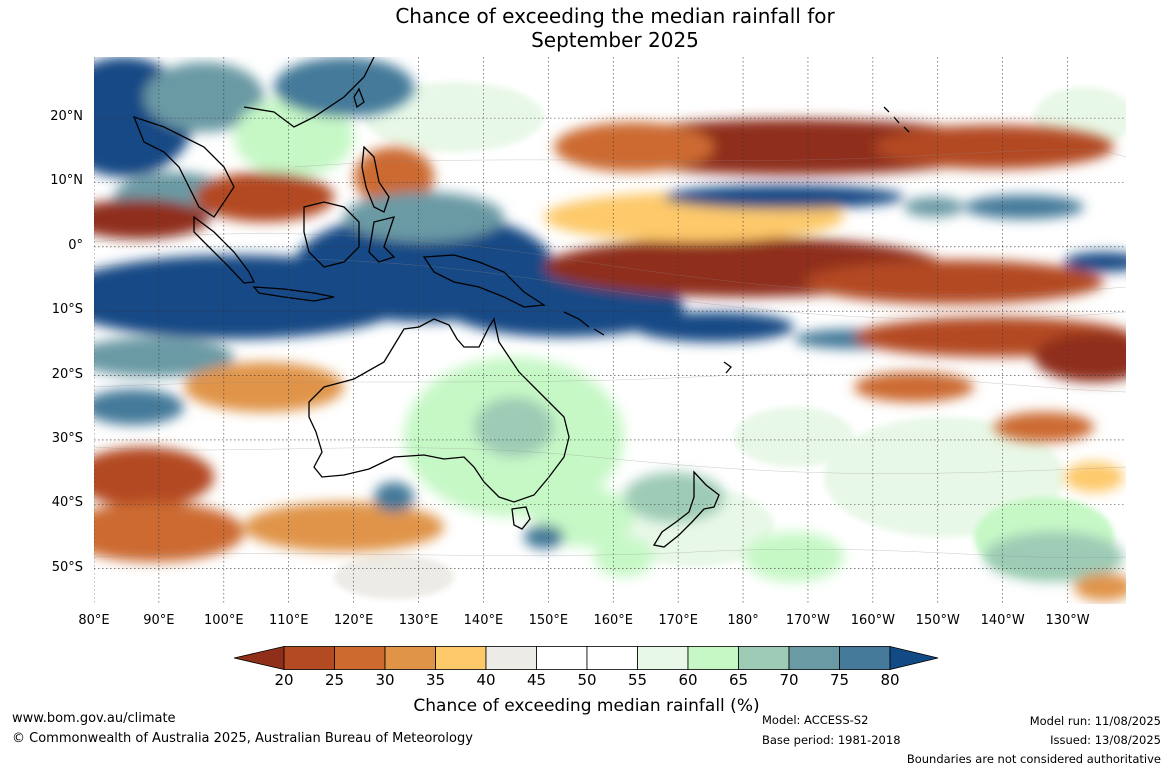 This screenshot has width=1173, height=770. Describe the element at coordinates (890, 680) in the screenshot. I see `colorbar-tick-label: 80` at that location.